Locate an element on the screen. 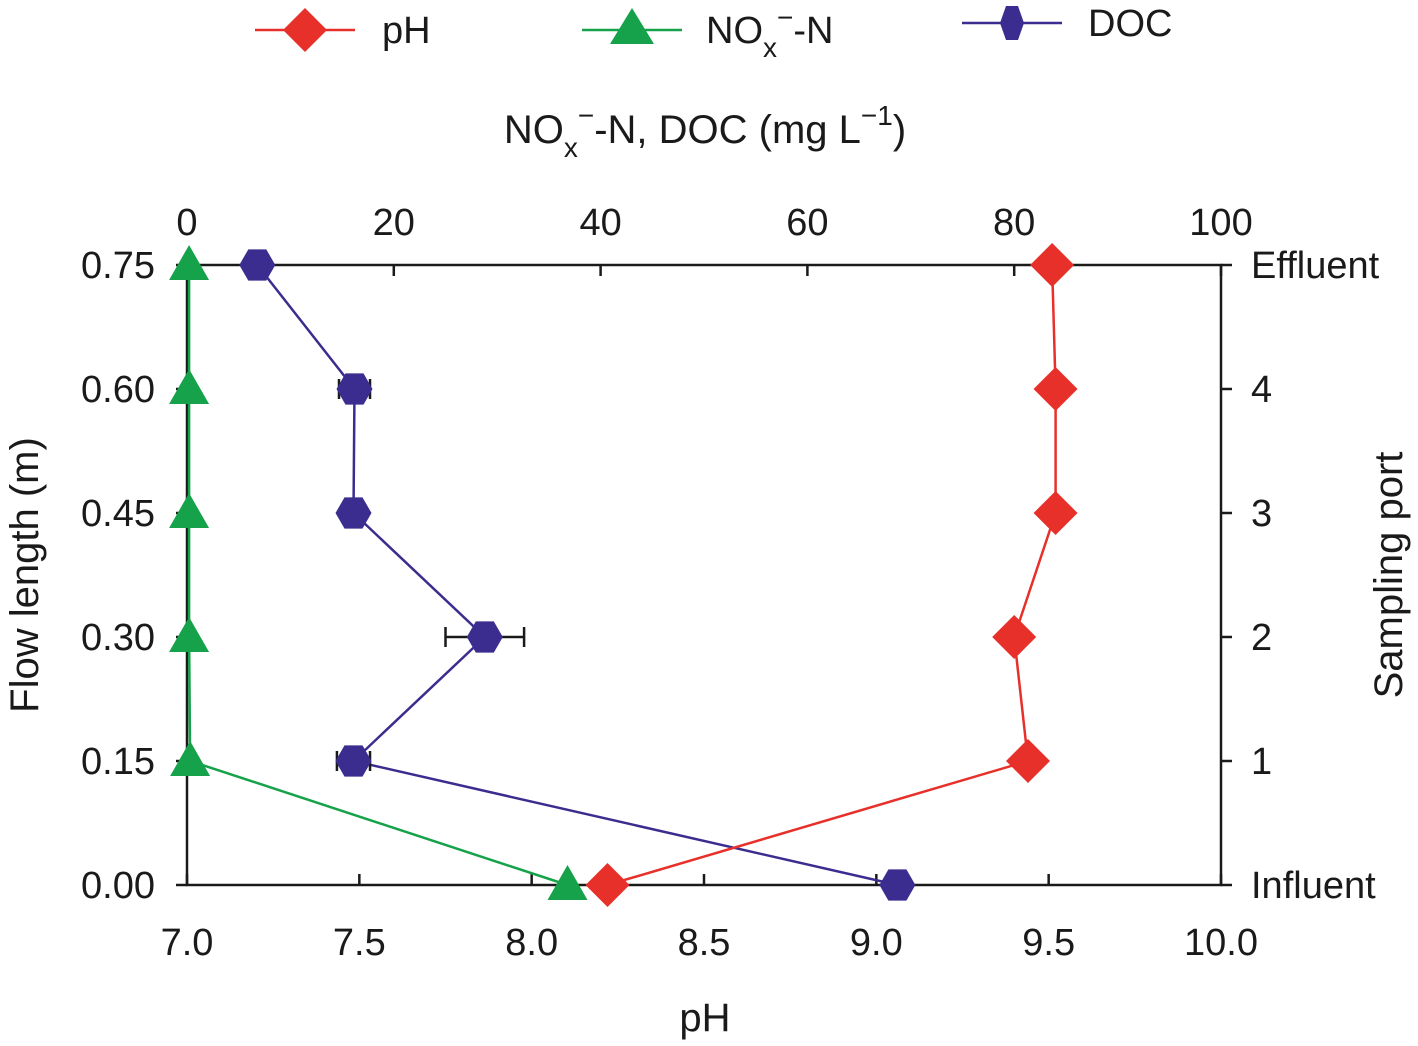 The image size is (1418, 1046). top-axis-title: NOx−-N, DOC (mg L−1) is located at coordinates (705, 131).